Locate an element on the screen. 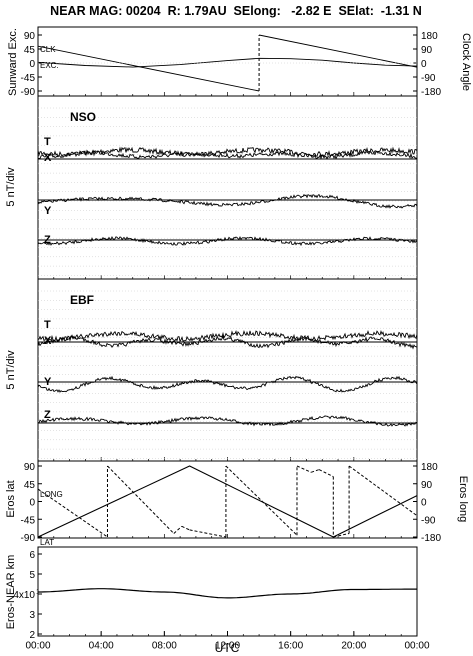  series-exc-line is located at coordinates (227, 62).